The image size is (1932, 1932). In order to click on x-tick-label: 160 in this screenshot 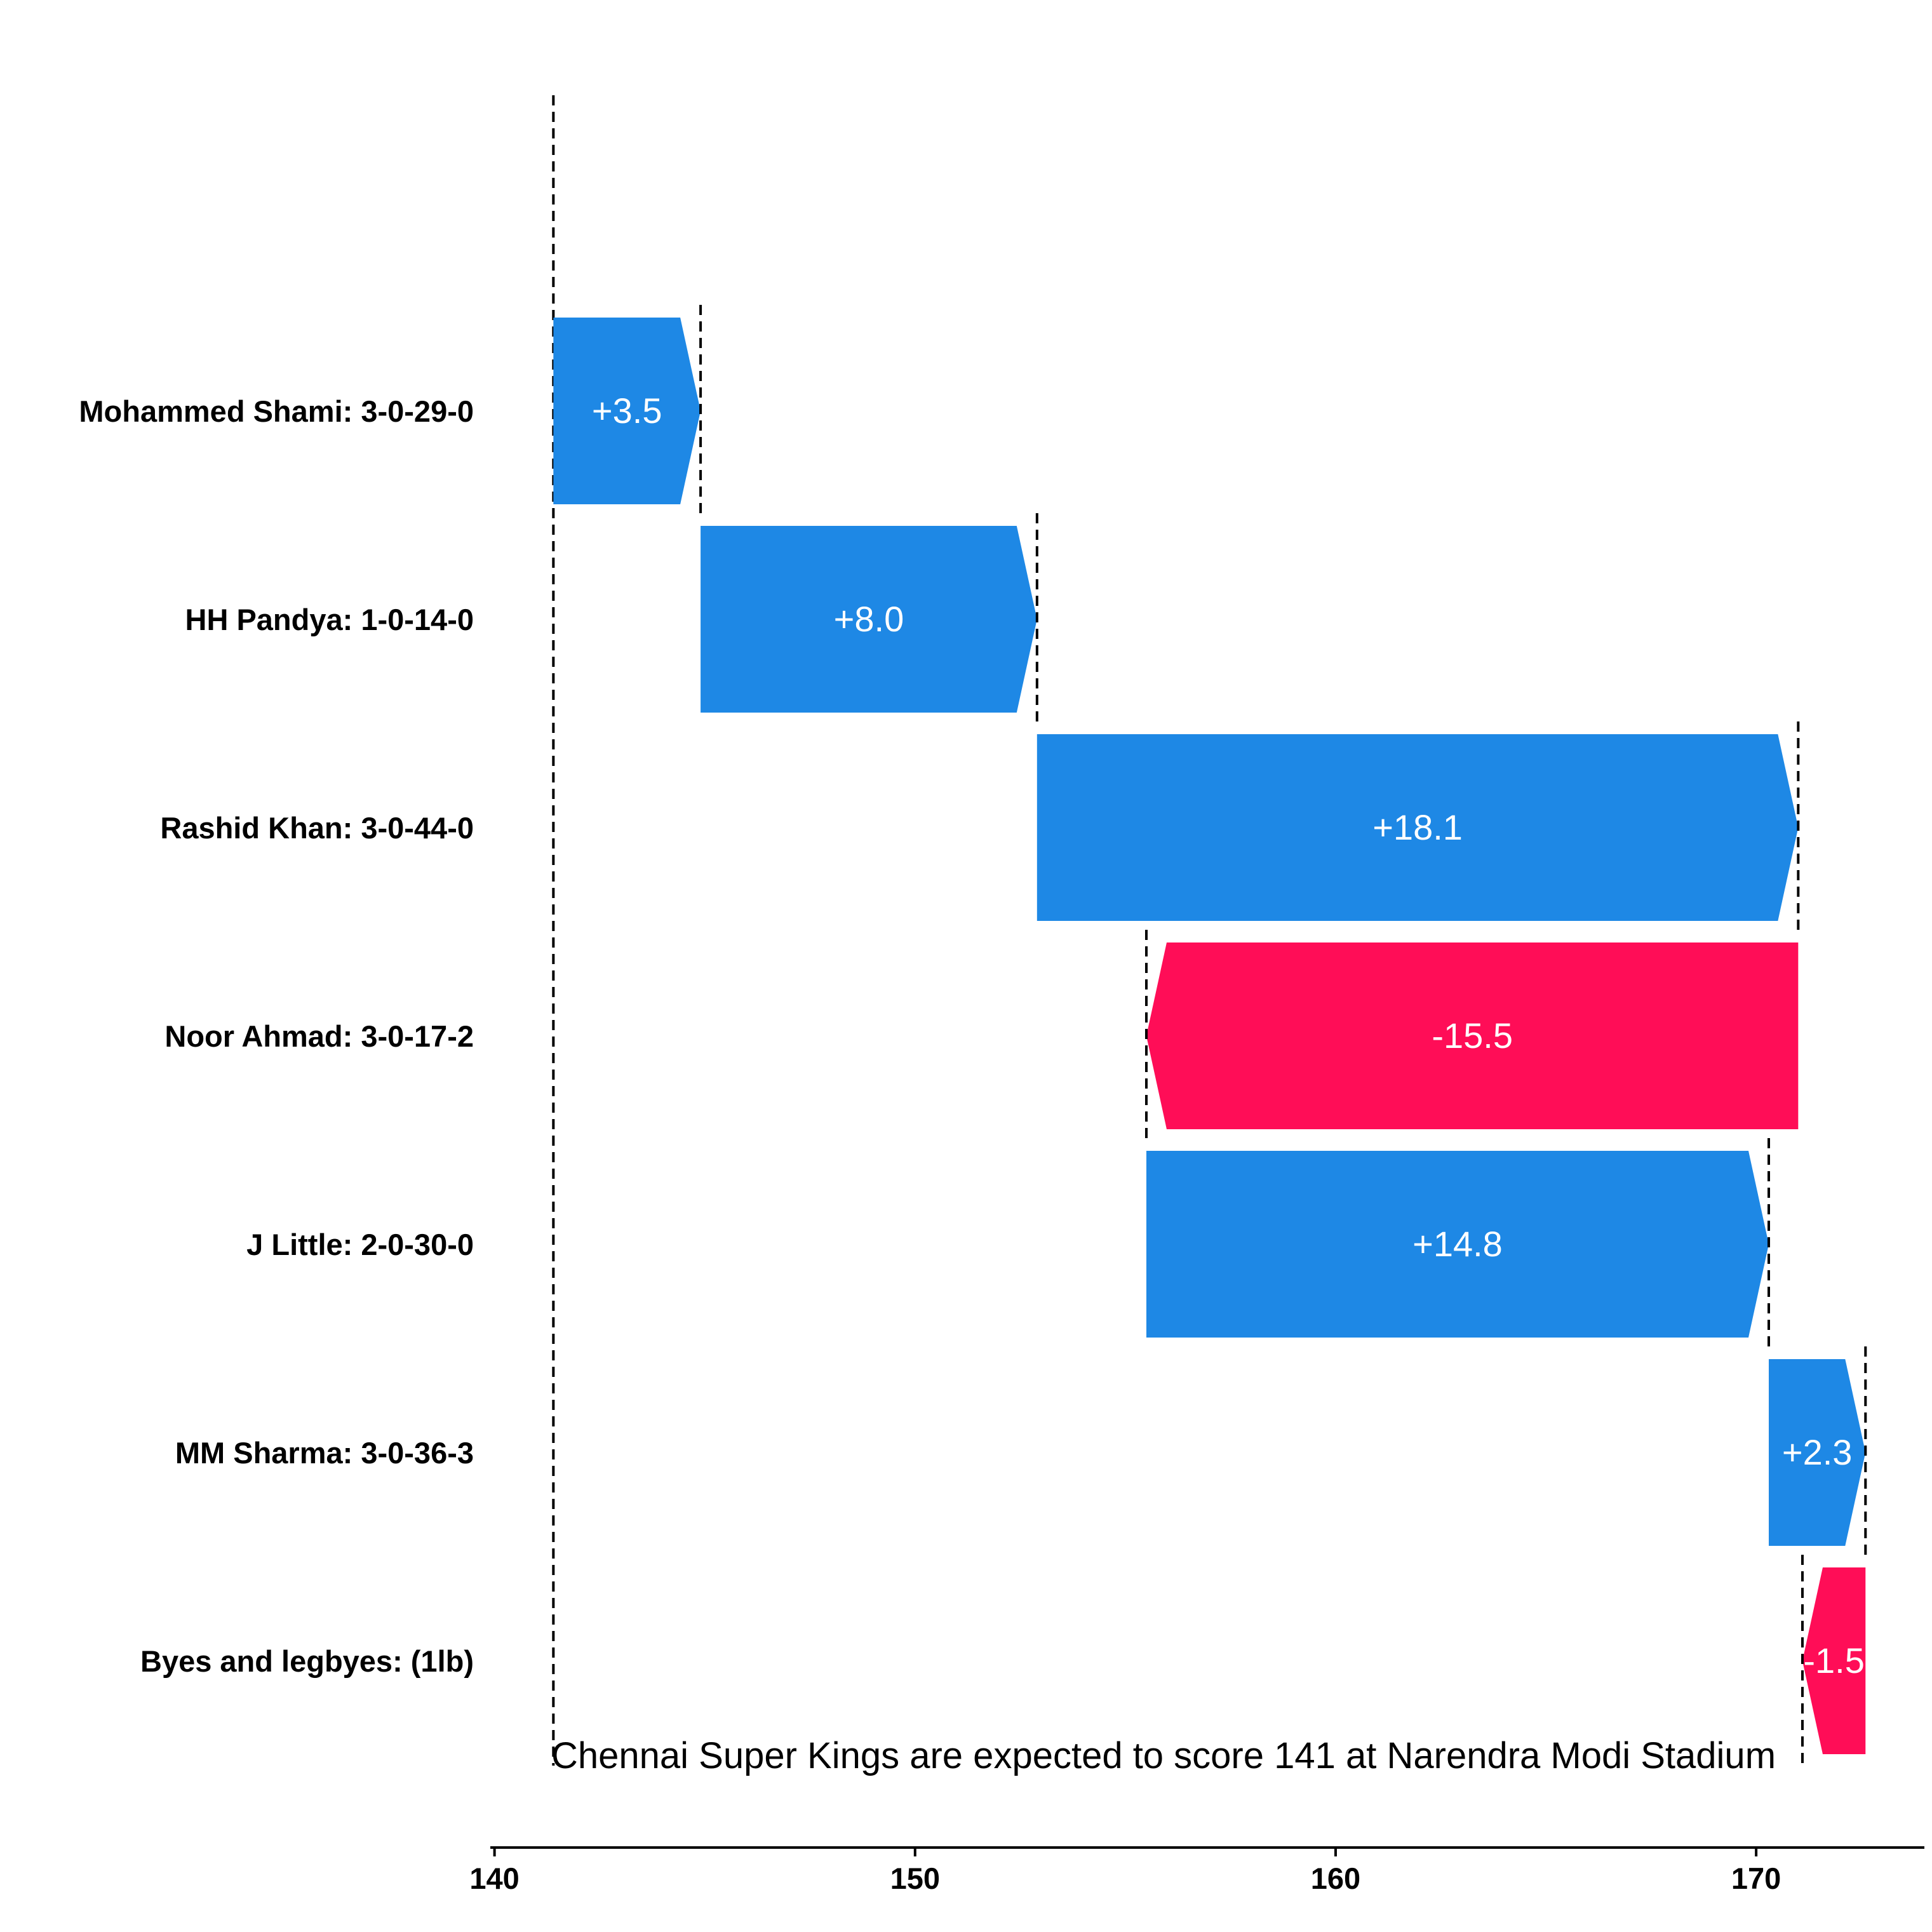, I will do `click(1335, 1878)`.